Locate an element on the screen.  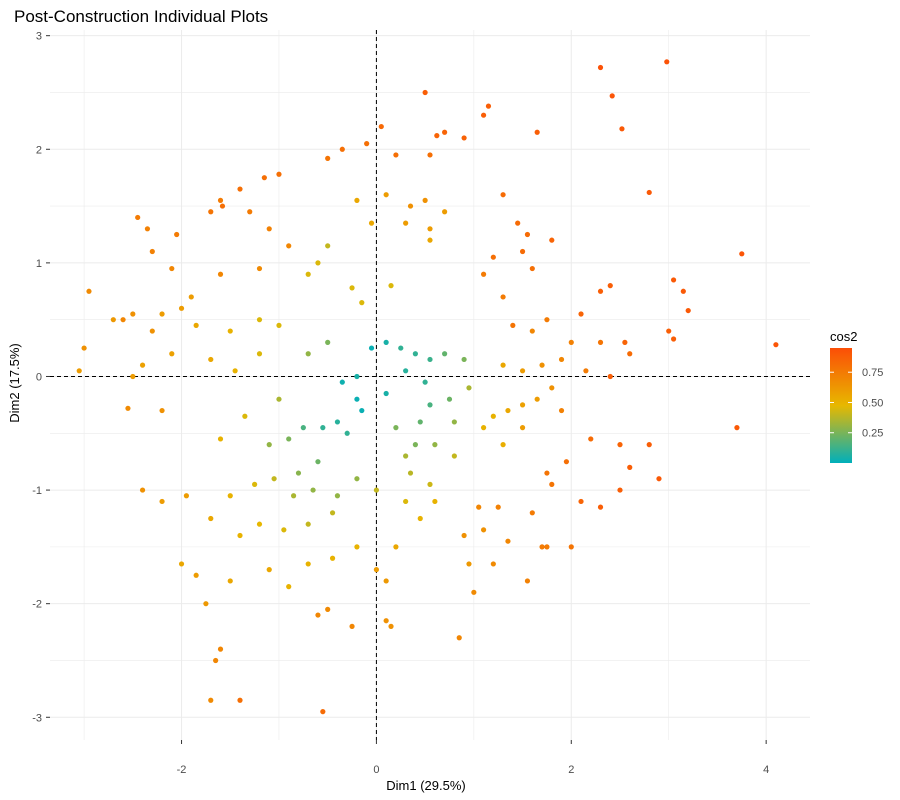
x-axis-label: Dim1 (29.5%) is located at coordinates (425, 785).